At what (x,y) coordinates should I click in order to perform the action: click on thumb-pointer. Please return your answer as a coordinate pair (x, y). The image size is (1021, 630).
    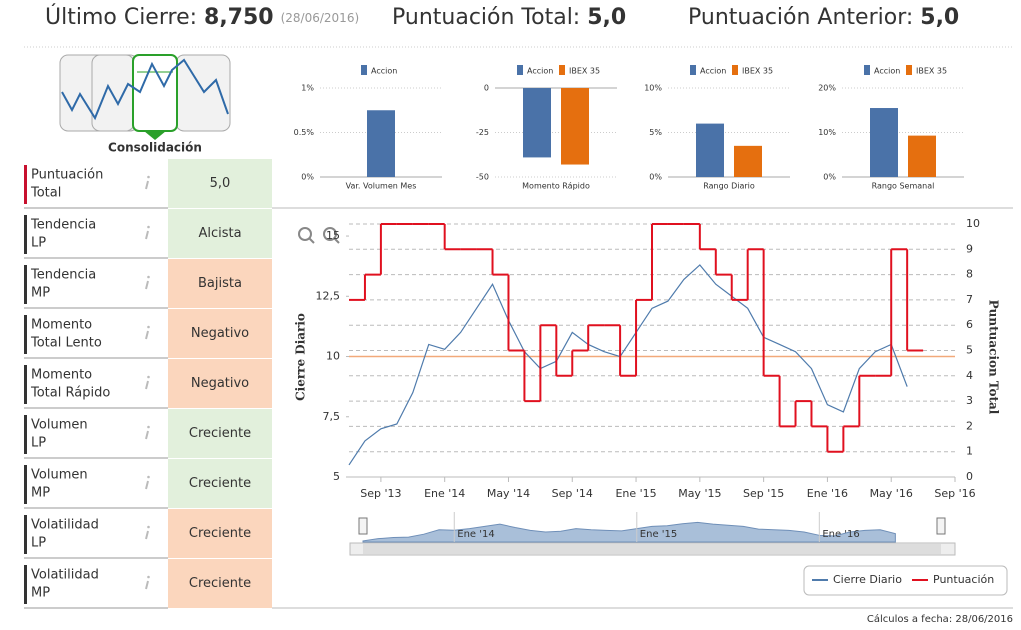
    Looking at the image, I should click on (155, 135).